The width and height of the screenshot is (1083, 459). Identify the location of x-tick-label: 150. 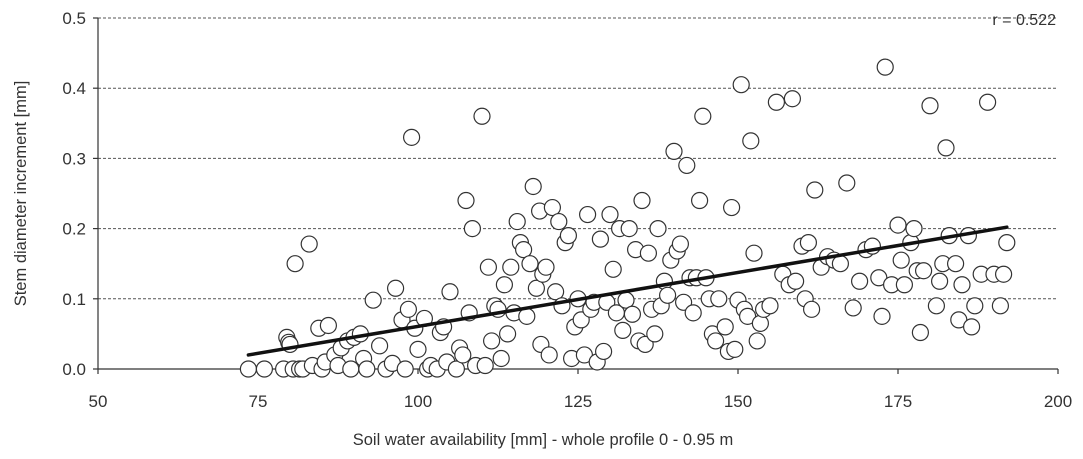
(738, 401).